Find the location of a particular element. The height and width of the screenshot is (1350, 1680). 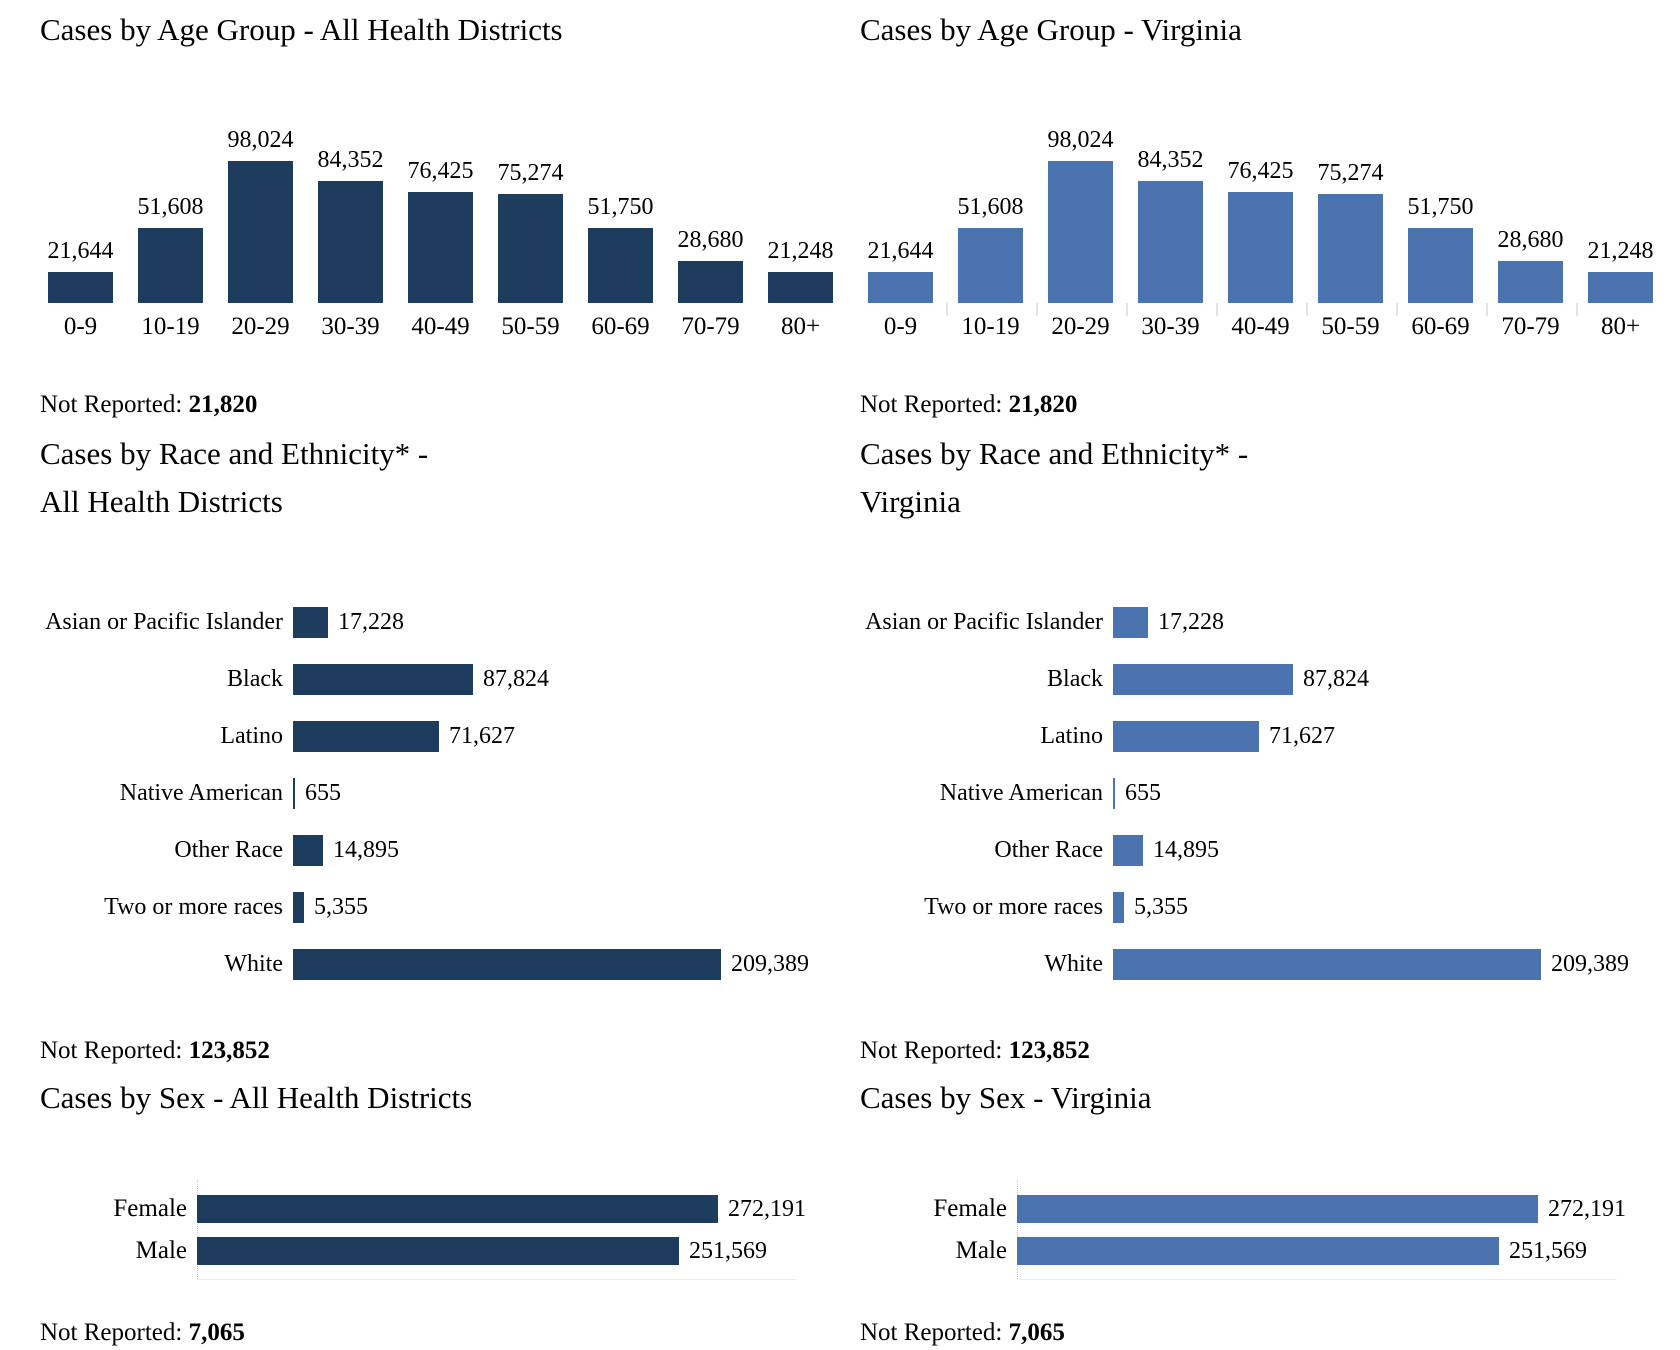

chart-title: Cases by Age Group - Virginia is located at coordinates (1051, 29).